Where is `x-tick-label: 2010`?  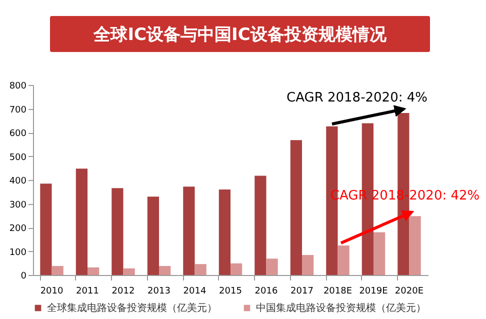 x-tick-label: 2010 is located at coordinates (52, 291).